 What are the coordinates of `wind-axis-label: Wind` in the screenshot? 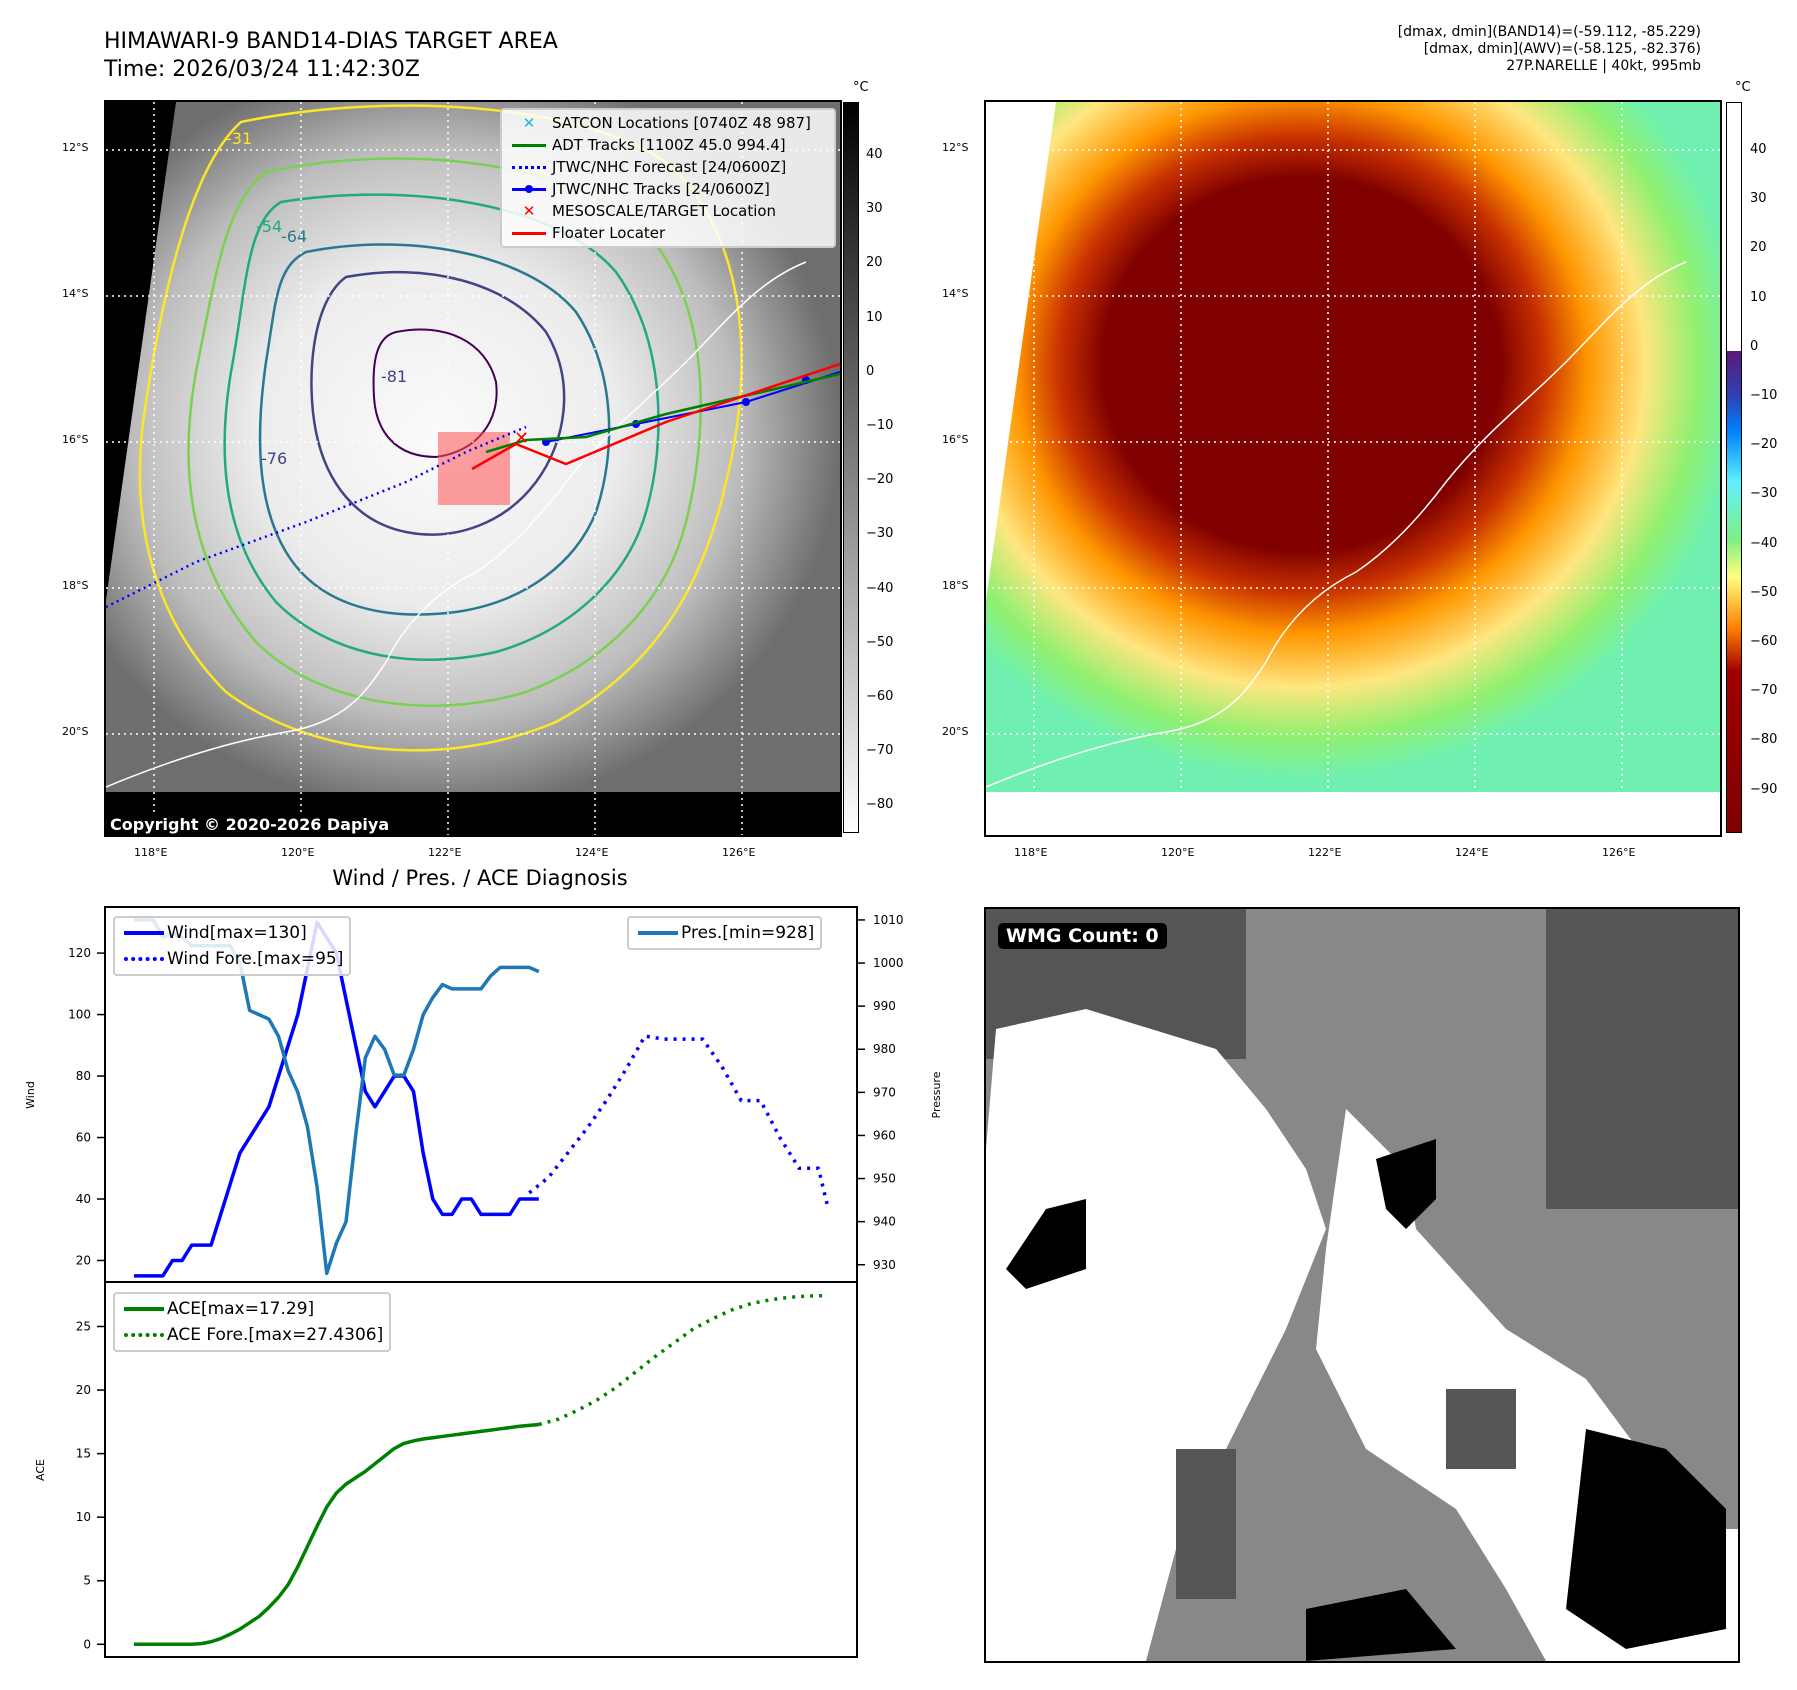 It's located at (30, 1095).